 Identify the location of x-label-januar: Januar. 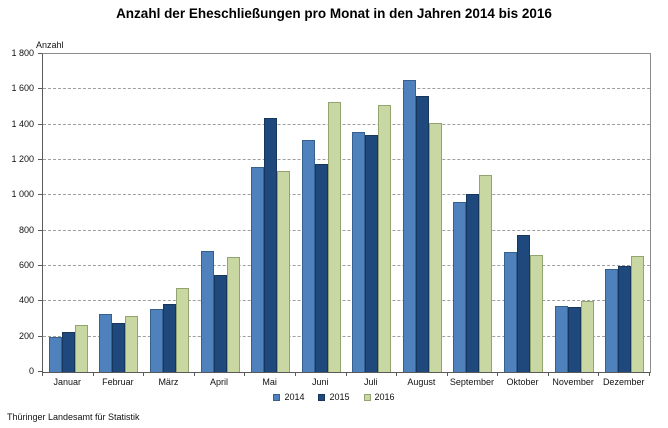
(67, 382).